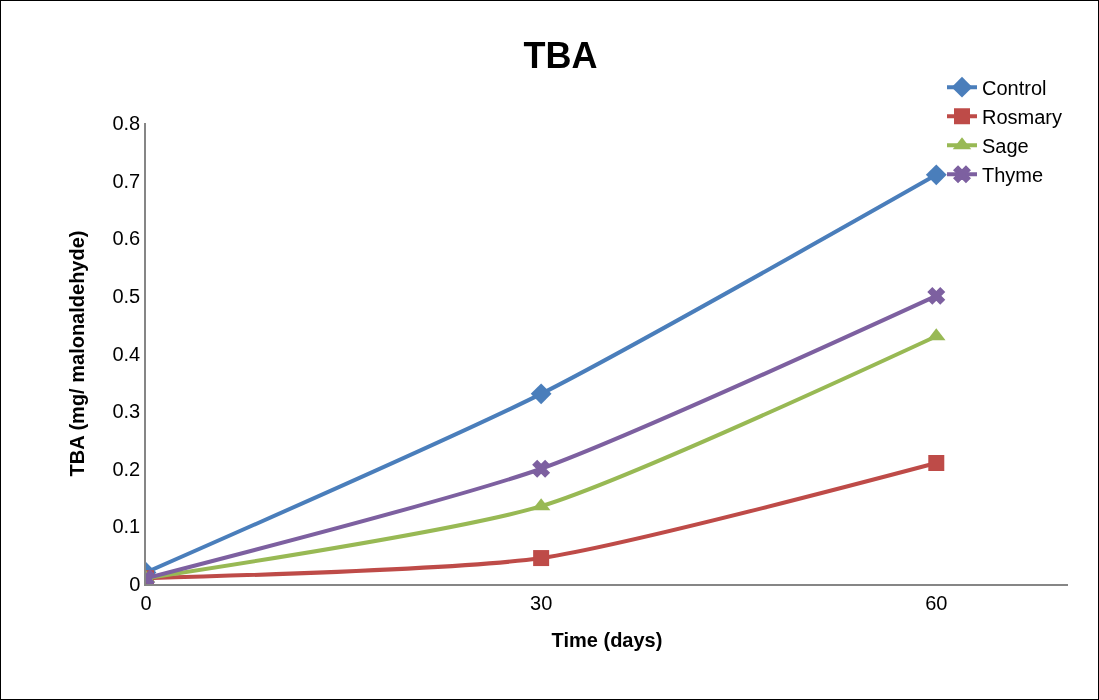  I want to click on legend-label: Thyme, so click(1013, 174).